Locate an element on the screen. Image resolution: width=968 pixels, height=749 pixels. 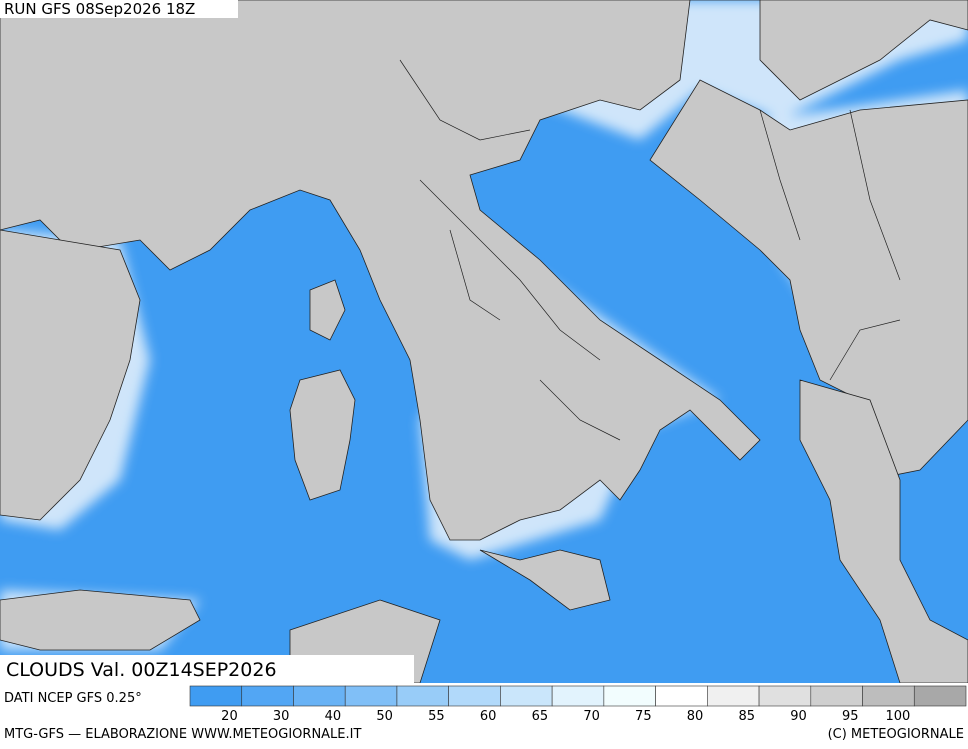
legend: 20 30 40 50 55 60 65 70 75 80 85 90 95 100 is located at coordinates (578, 704).